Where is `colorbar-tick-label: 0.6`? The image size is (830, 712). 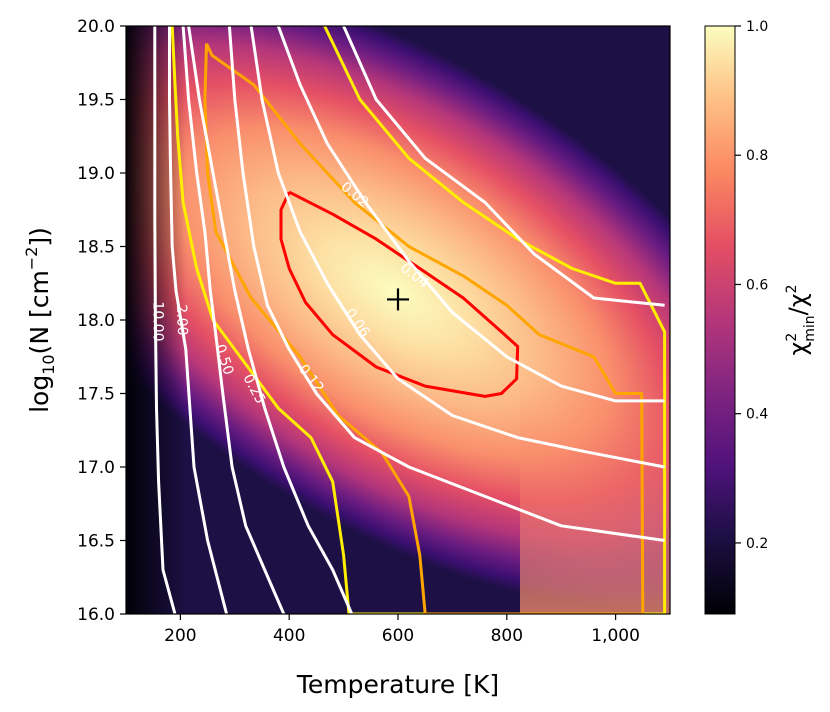
colorbar-tick-label: 0.6 is located at coordinates (757, 285).